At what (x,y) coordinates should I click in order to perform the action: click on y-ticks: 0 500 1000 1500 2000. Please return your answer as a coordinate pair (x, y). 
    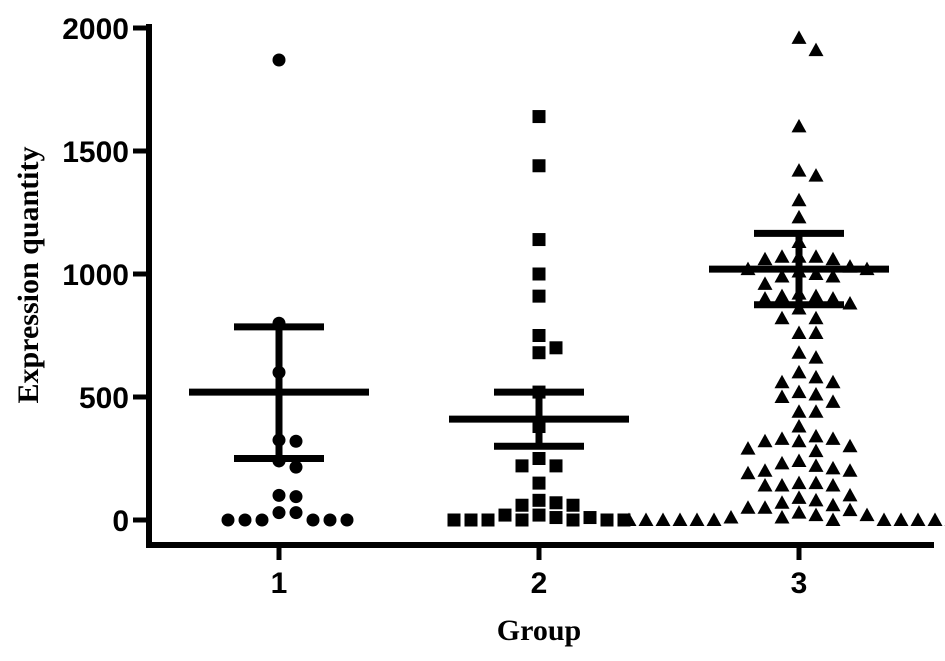
    Looking at the image, I should click on (105, 275).